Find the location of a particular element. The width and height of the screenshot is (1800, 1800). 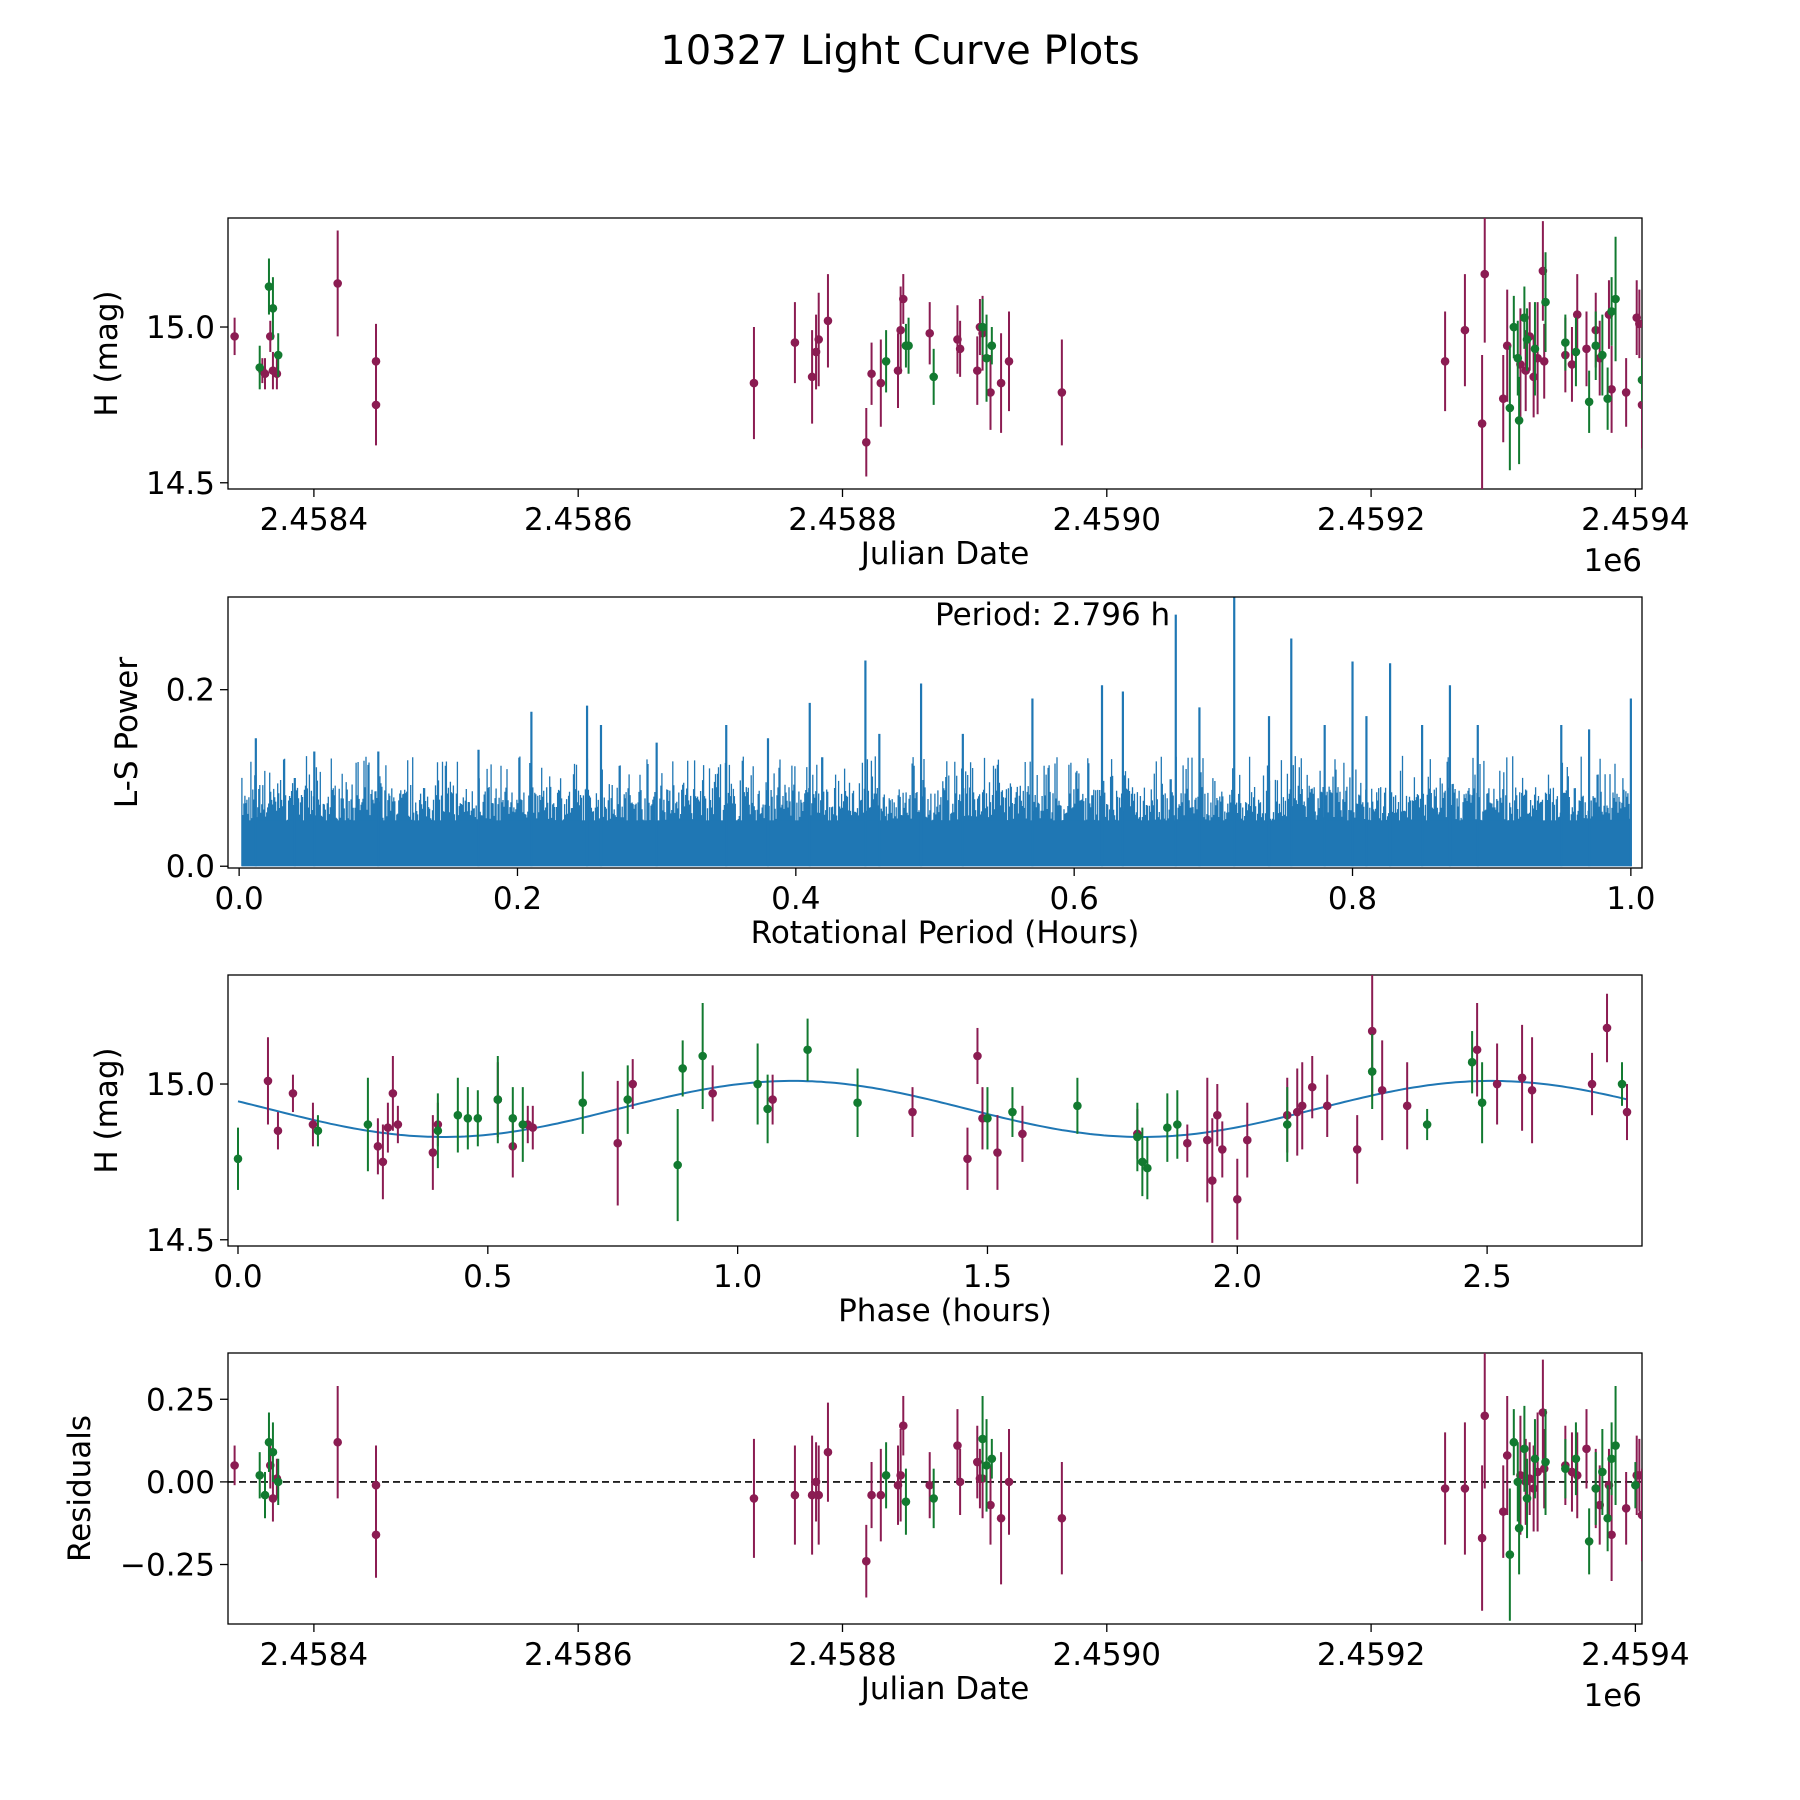

lightcurve-xlabel: Julian Date is located at coordinates (944, 554).